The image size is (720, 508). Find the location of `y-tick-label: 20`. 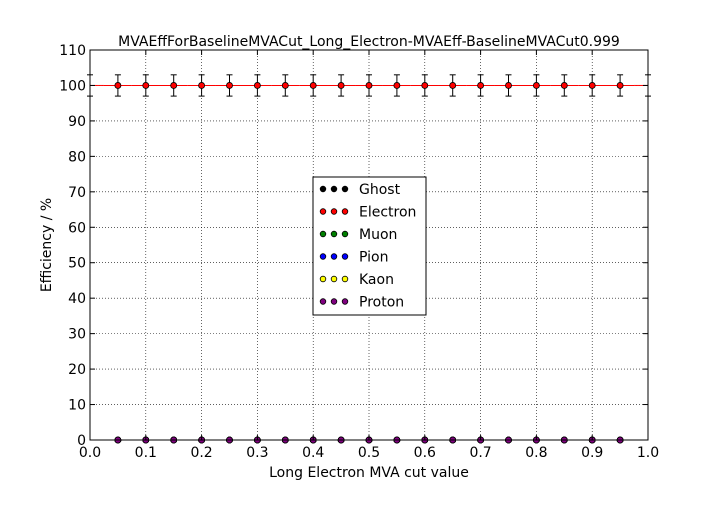

y-tick-label: 20 is located at coordinates (77, 370).